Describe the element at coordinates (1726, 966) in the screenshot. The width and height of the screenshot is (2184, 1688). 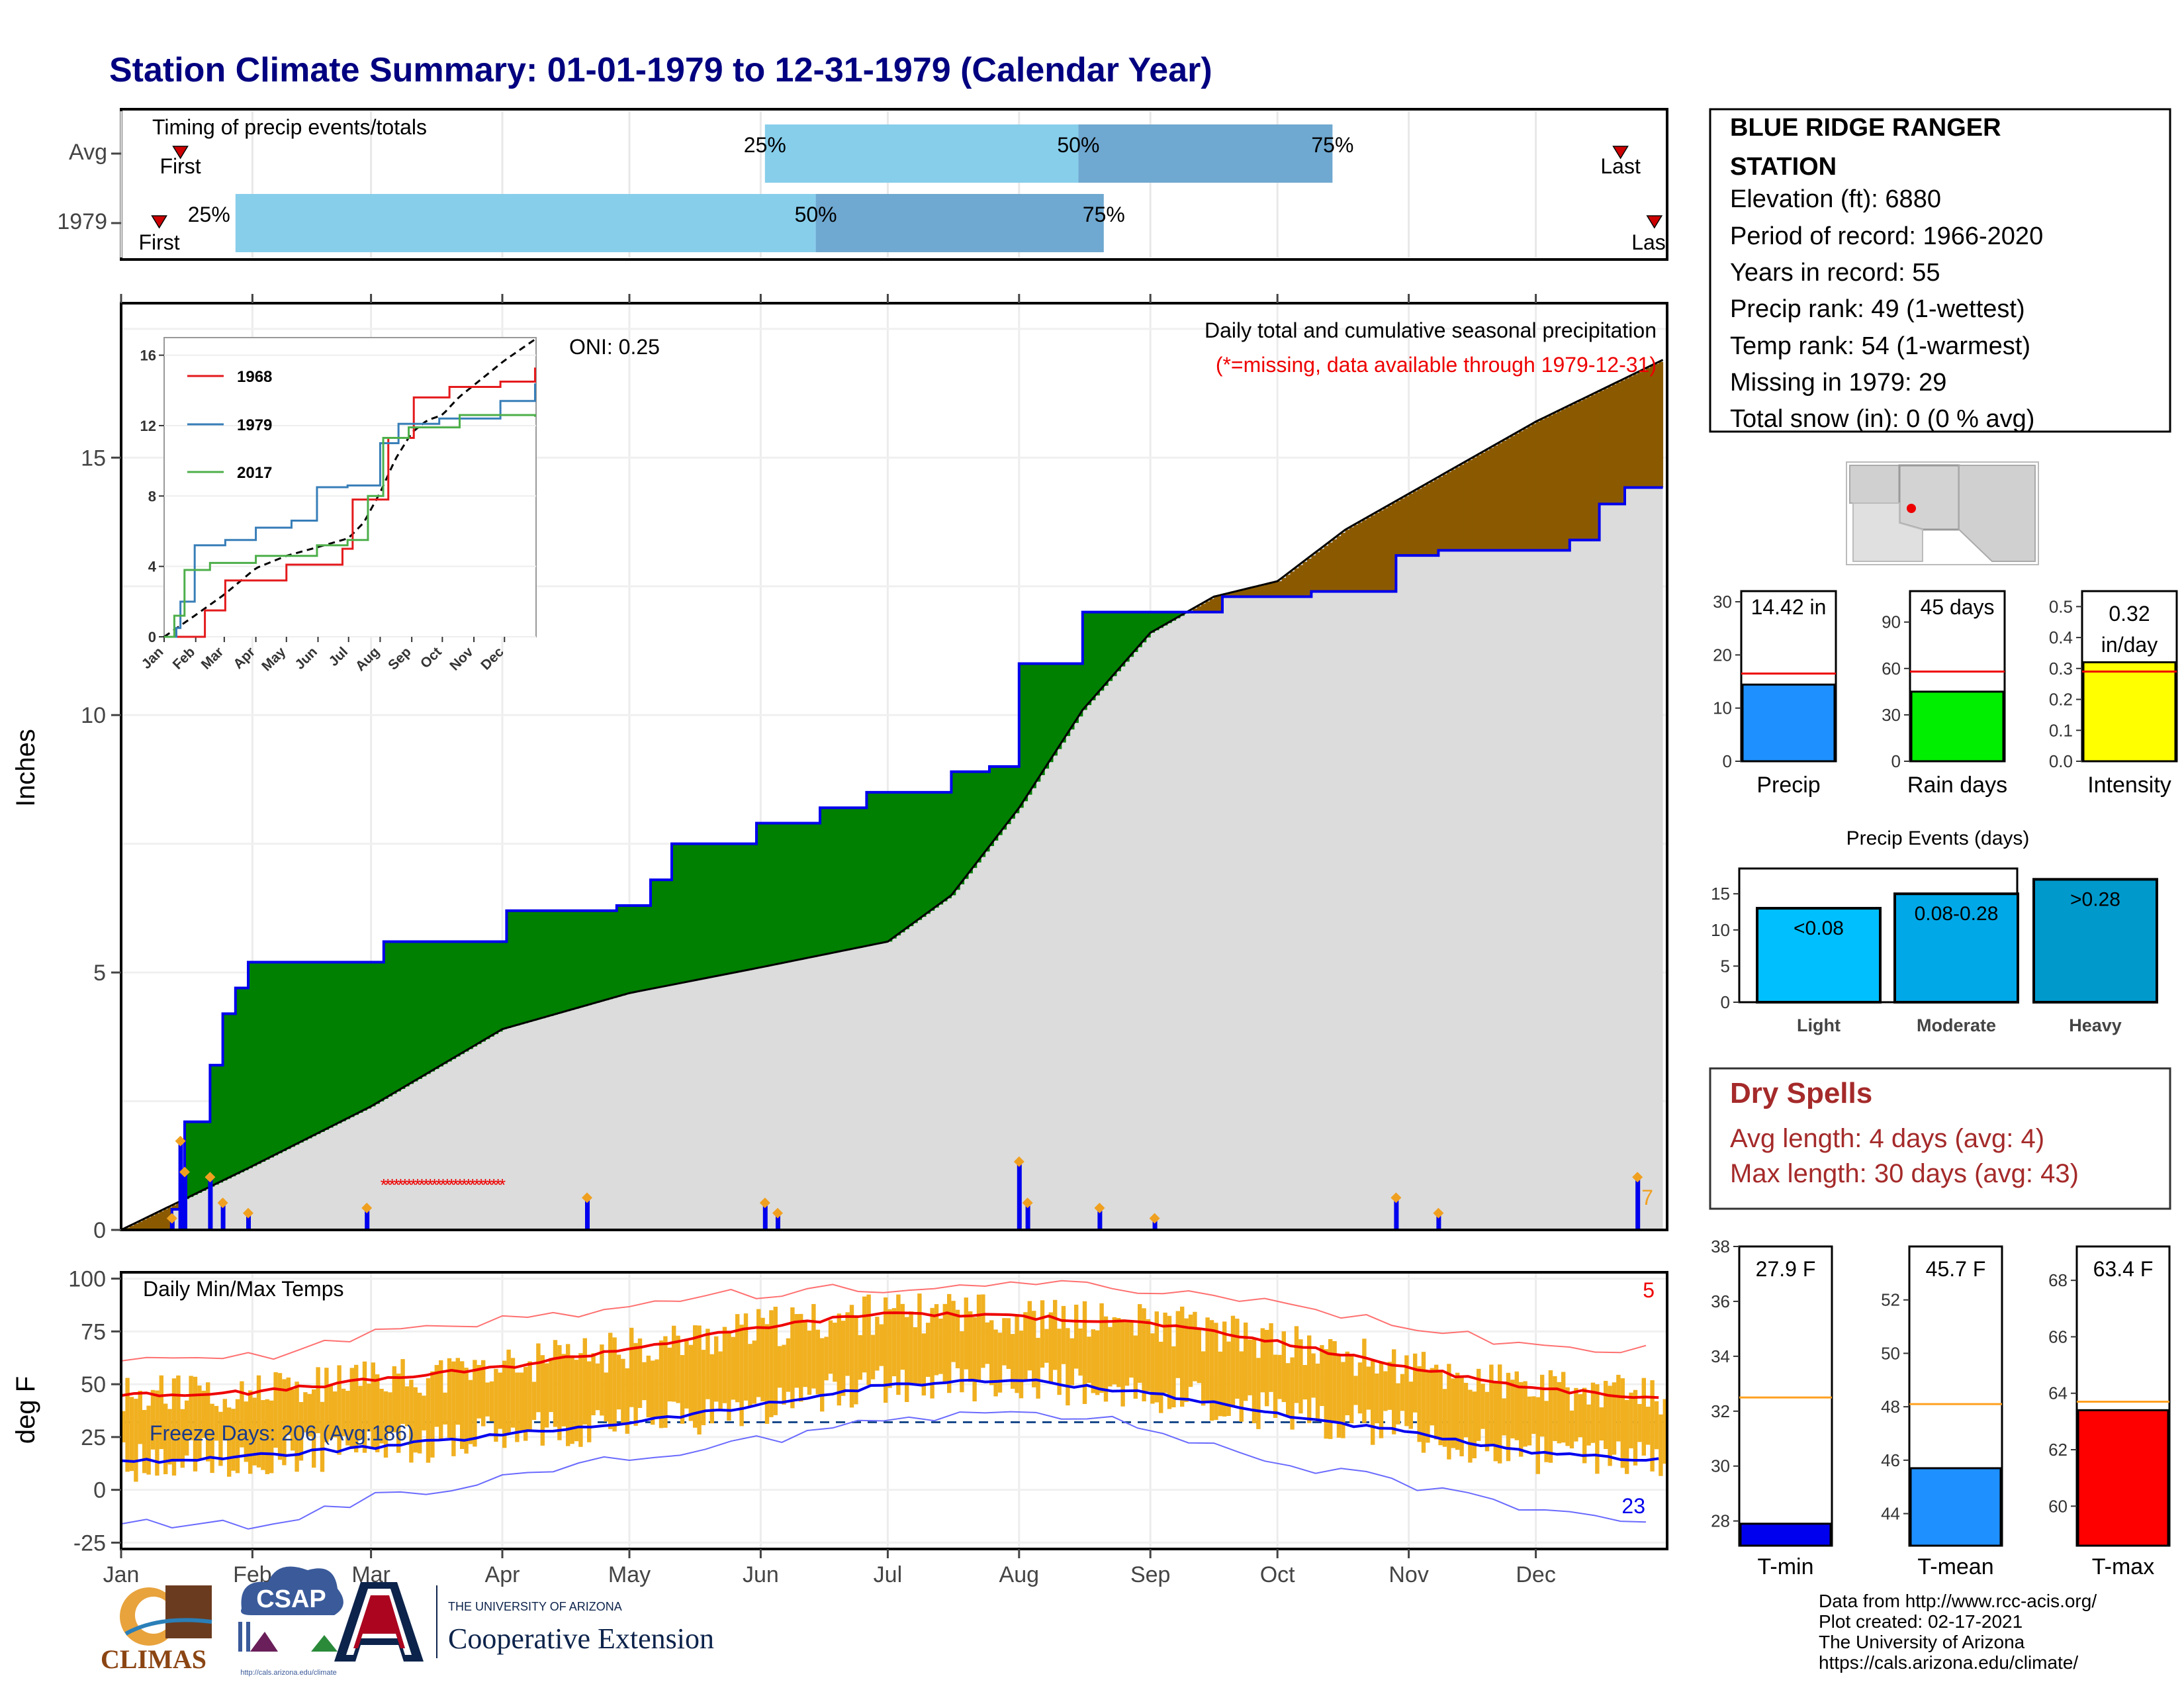
I see `events-ytick-label: 5` at that location.